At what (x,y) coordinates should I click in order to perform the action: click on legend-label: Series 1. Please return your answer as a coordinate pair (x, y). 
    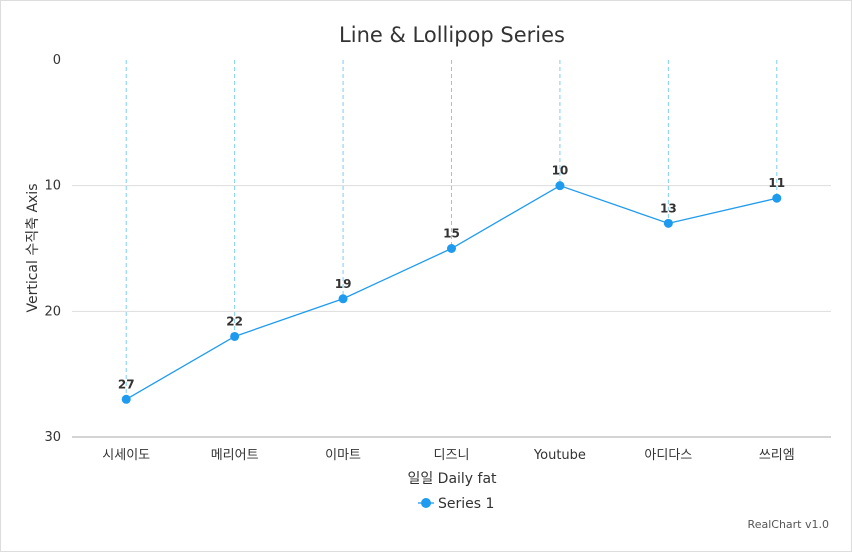
    Looking at the image, I should click on (466, 504).